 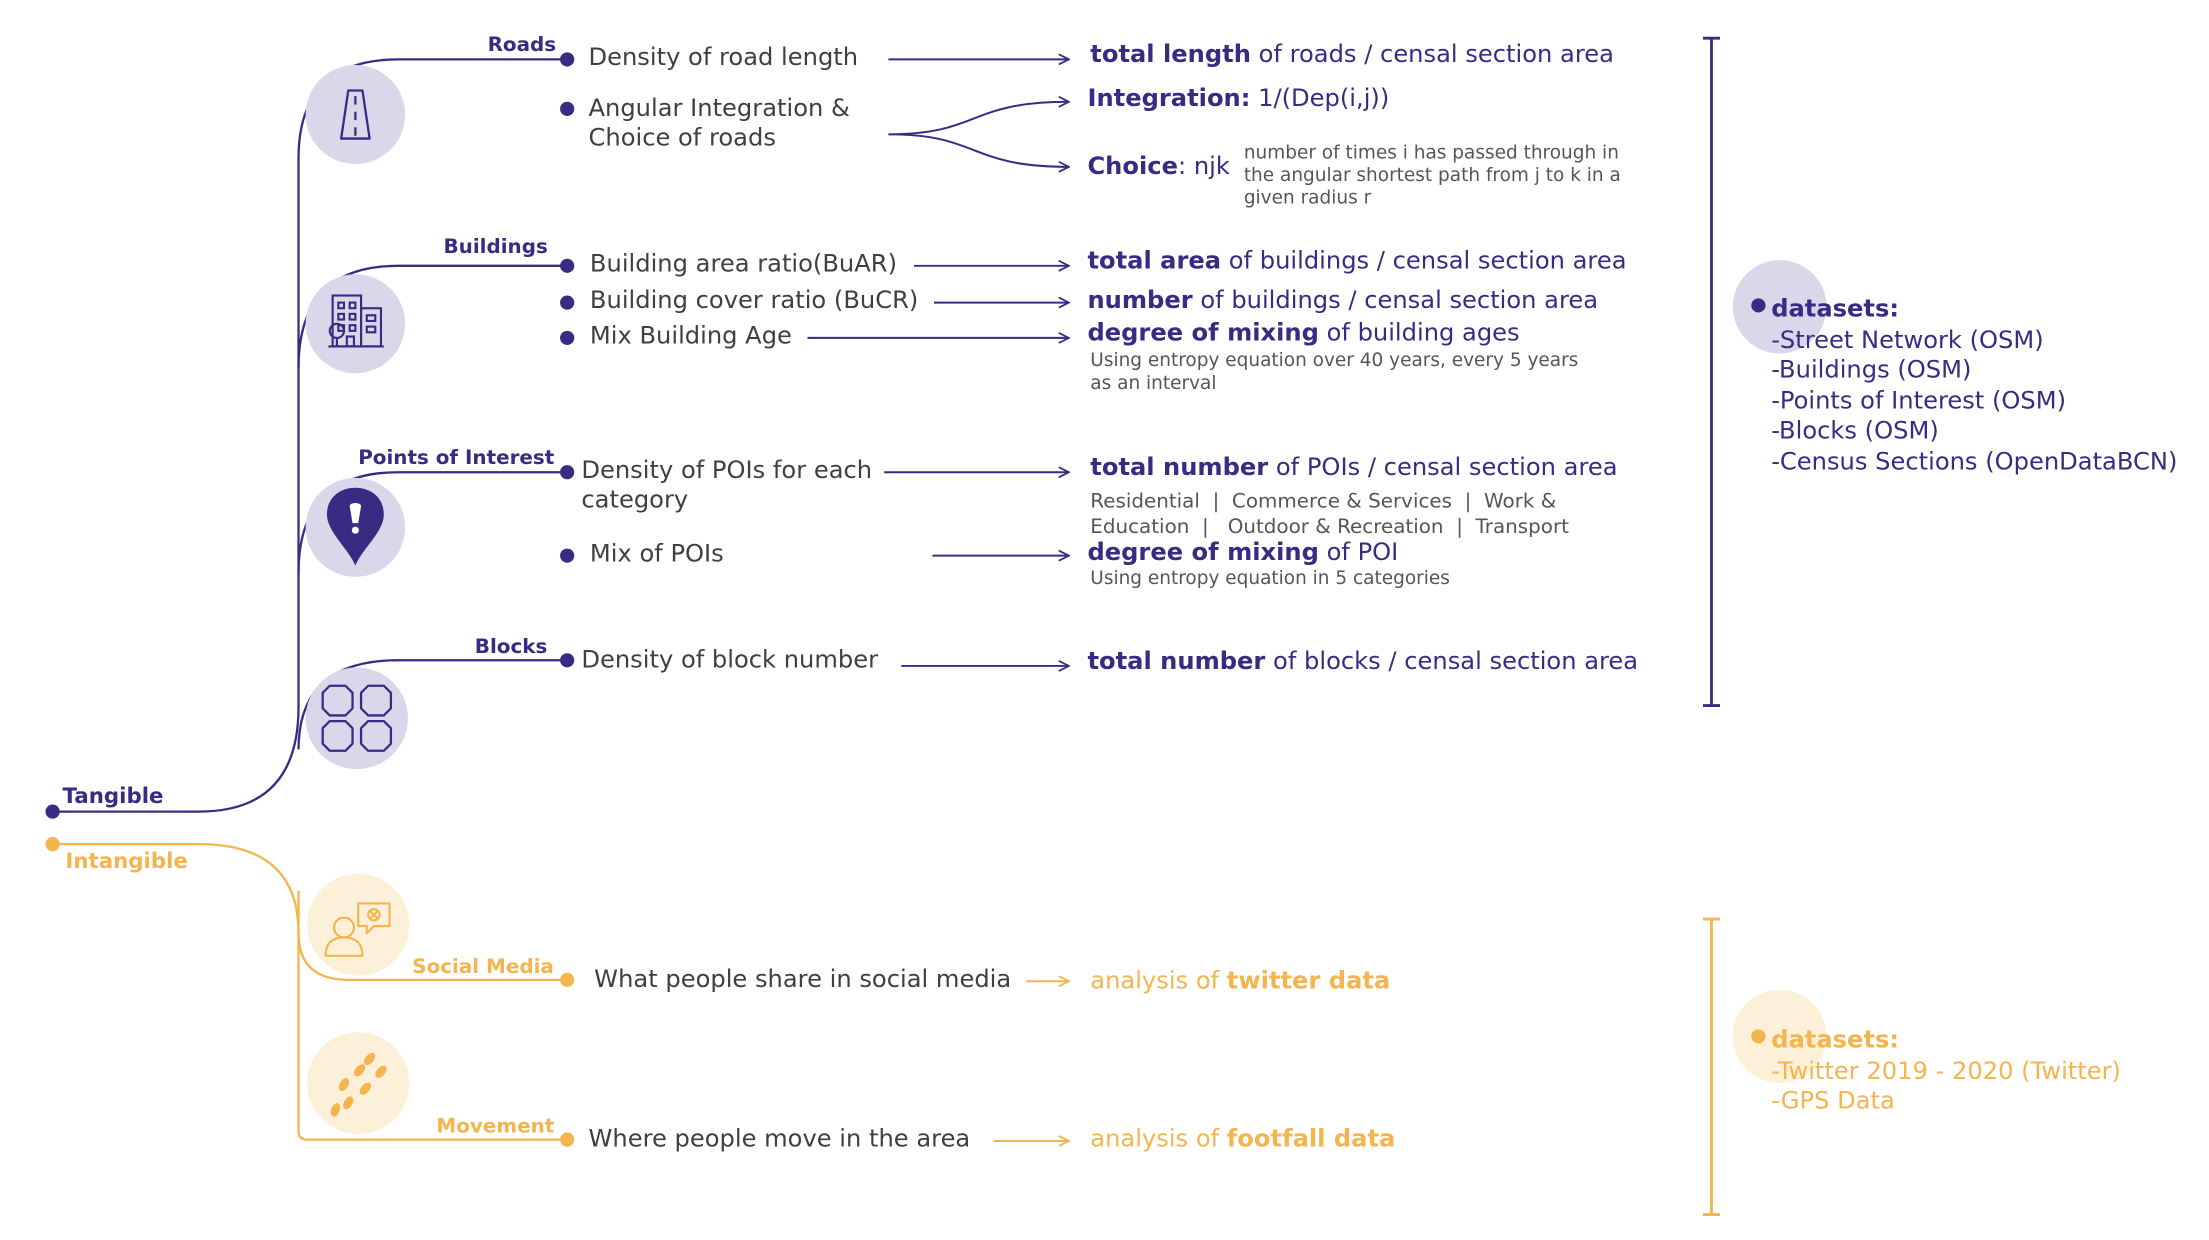 I want to click on tangible-datasets-dot, so click(x=1758, y=305).